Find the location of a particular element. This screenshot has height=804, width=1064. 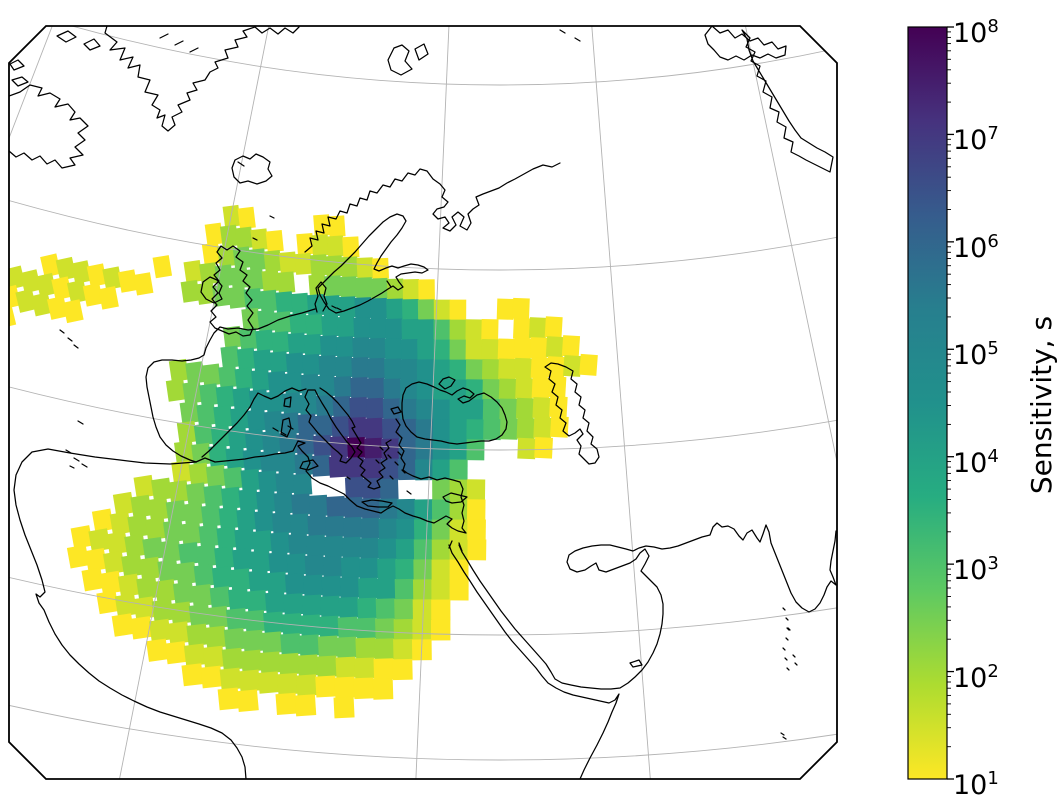

colorbar-tick-label: 104 is located at coordinates (976, 462).